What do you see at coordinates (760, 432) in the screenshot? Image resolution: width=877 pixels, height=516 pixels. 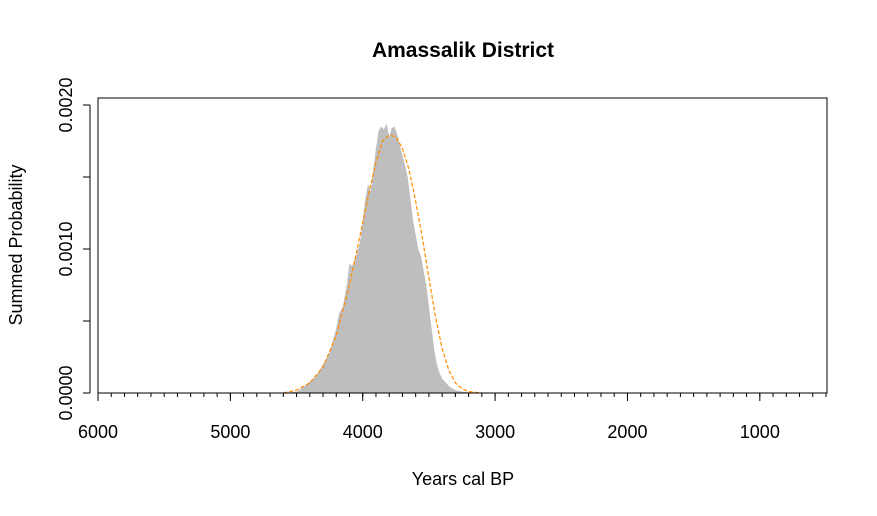 I see `x-tick-label: 1000` at bounding box center [760, 432].